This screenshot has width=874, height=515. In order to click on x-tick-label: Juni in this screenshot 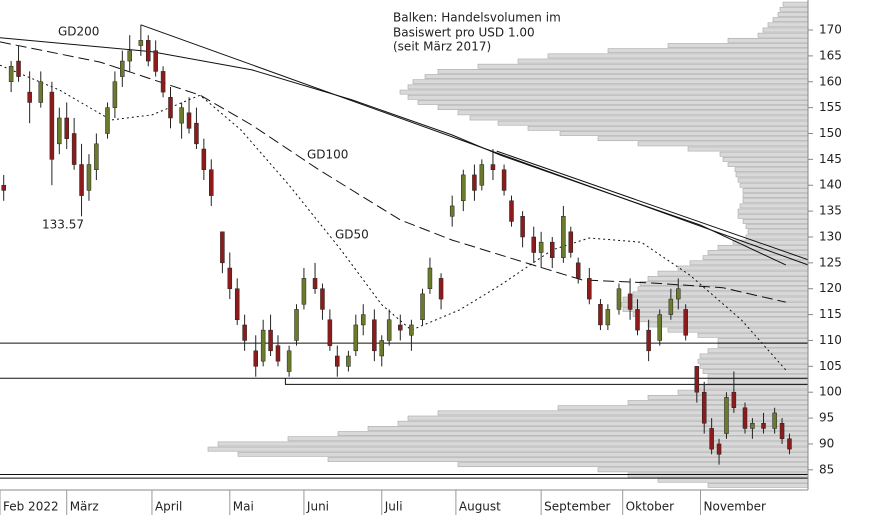, I will do `click(317, 507)`.